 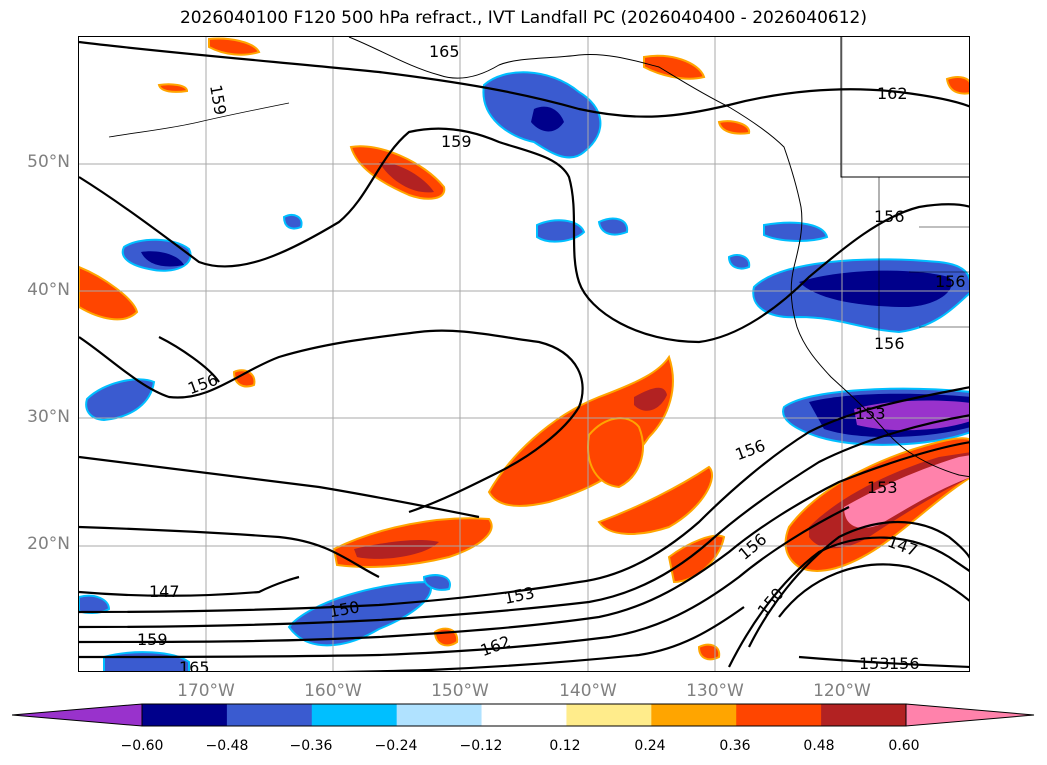 I want to click on colorbar-tick: −0.12, so click(x=481, y=746).